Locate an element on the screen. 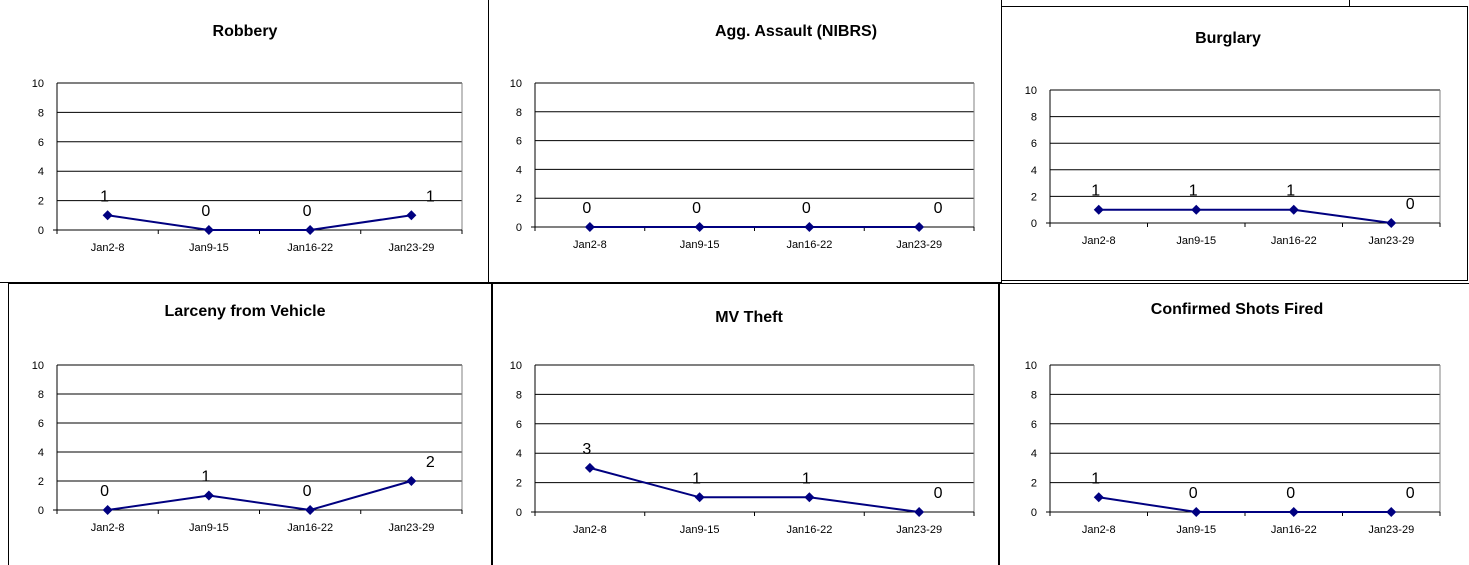  x-tick-label-robbery: Jan9-15 is located at coordinates (209, 248).